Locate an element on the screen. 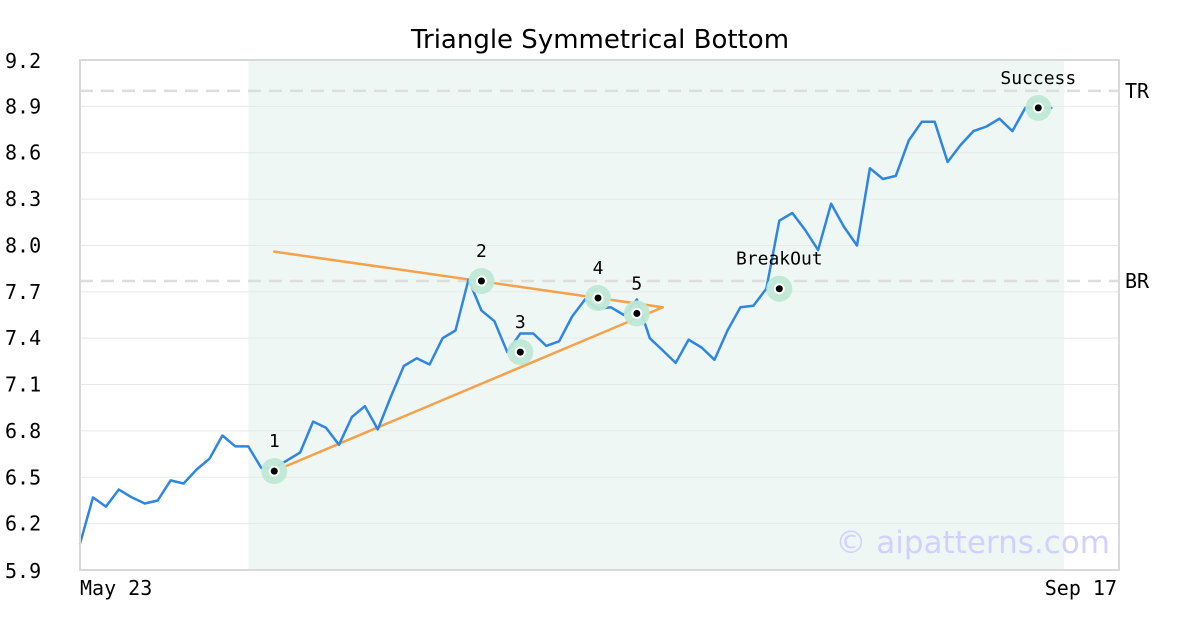 This screenshot has height=635, width=1200. watermark: © aipatterns.com is located at coordinates (972, 543).